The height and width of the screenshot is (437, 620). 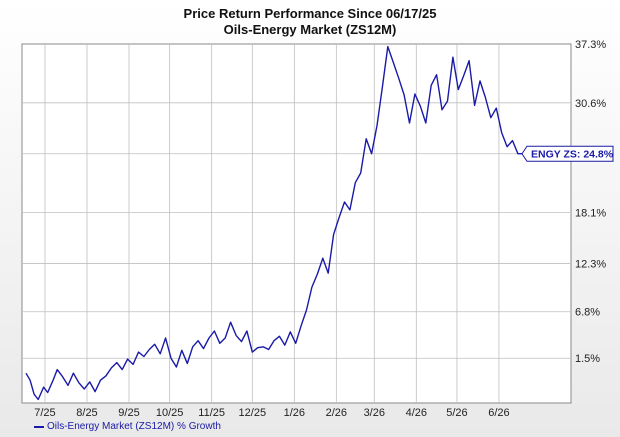 What do you see at coordinates (590, 264) in the screenshot?
I see `y-tick-label: 12.3%` at bounding box center [590, 264].